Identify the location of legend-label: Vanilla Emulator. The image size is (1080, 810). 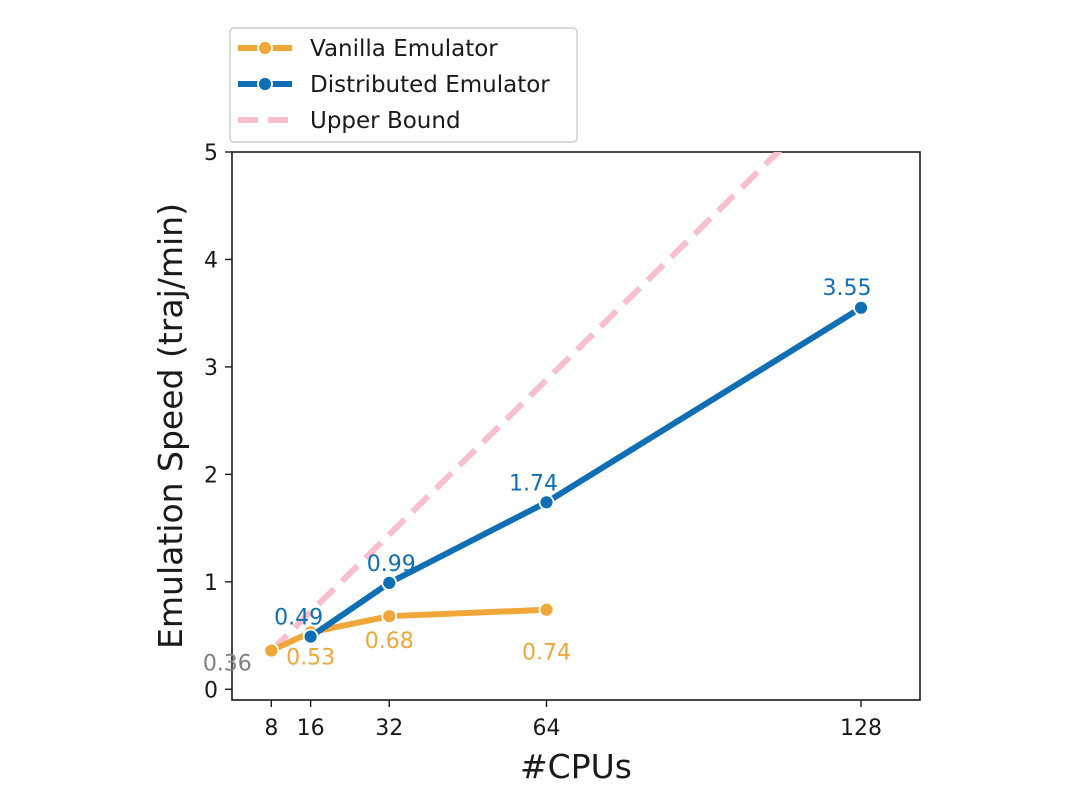
(404, 49).